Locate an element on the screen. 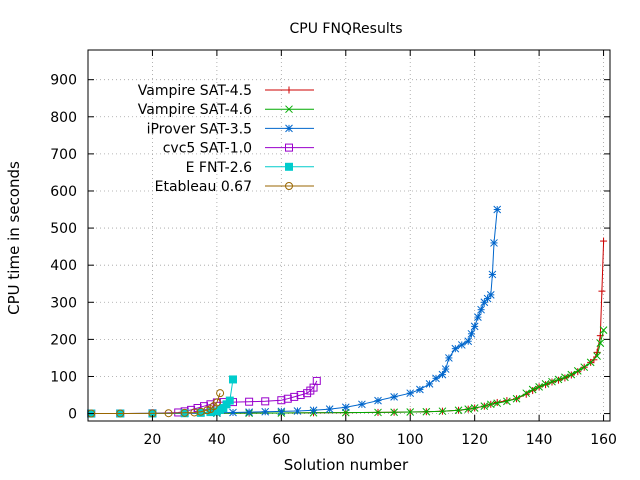  legend-entry: Vampire SAT-4.6 is located at coordinates (226, 110).